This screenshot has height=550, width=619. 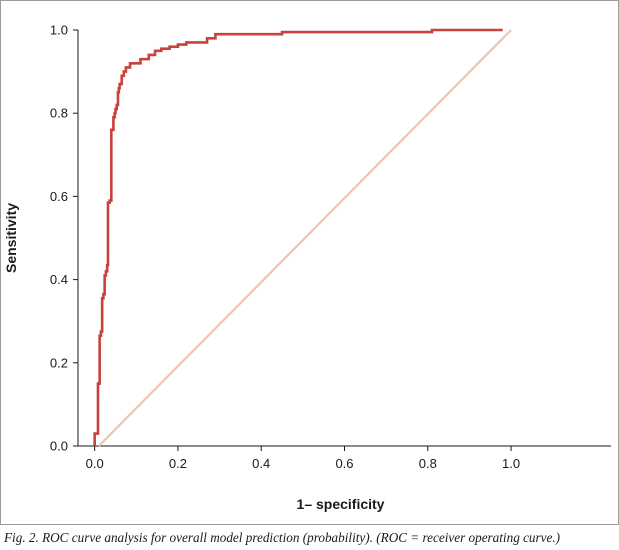 What do you see at coordinates (344, 463) in the screenshot?
I see `x-tick-label: 0.6` at bounding box center [344, 463].